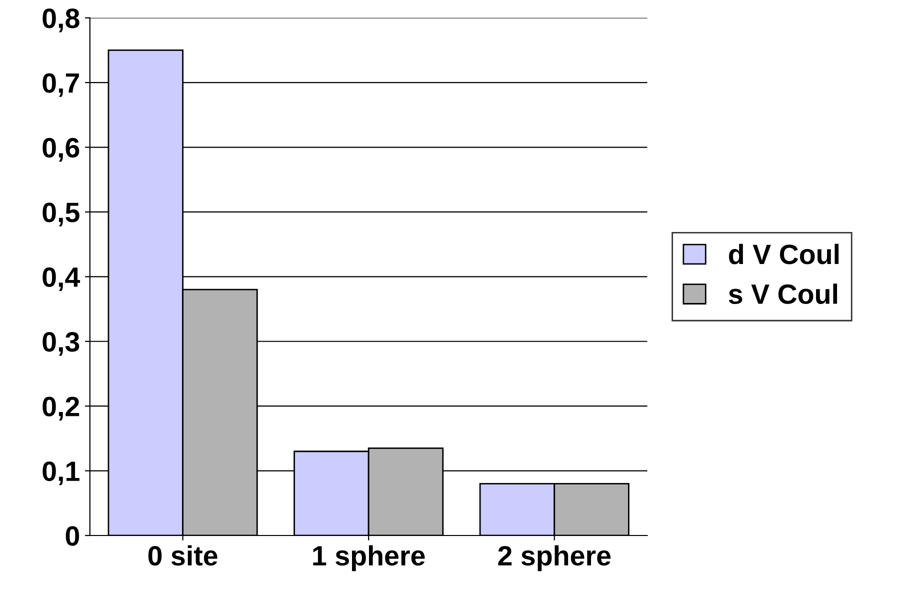 This screenshot has width=899, height=595. I want to click on y-tick-label: 0,3, so click(61, 344).